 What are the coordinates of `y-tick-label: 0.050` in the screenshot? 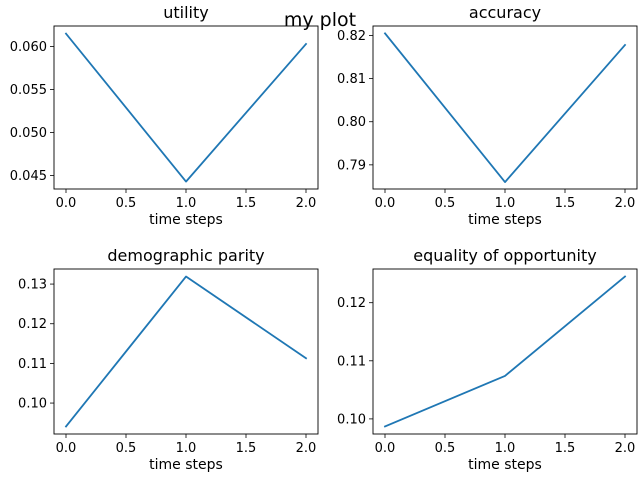 It's located at (28, 133).